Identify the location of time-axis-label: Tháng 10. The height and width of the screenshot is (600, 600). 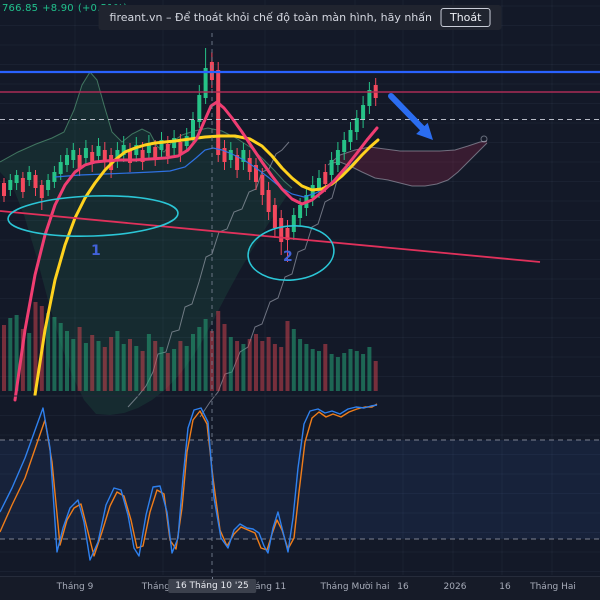
(163, 587).